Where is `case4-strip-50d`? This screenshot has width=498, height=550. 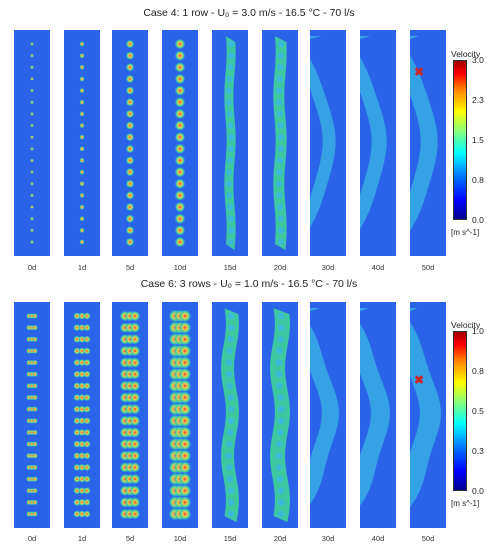
case4-strip-50d is located at coordinates (428, 143).